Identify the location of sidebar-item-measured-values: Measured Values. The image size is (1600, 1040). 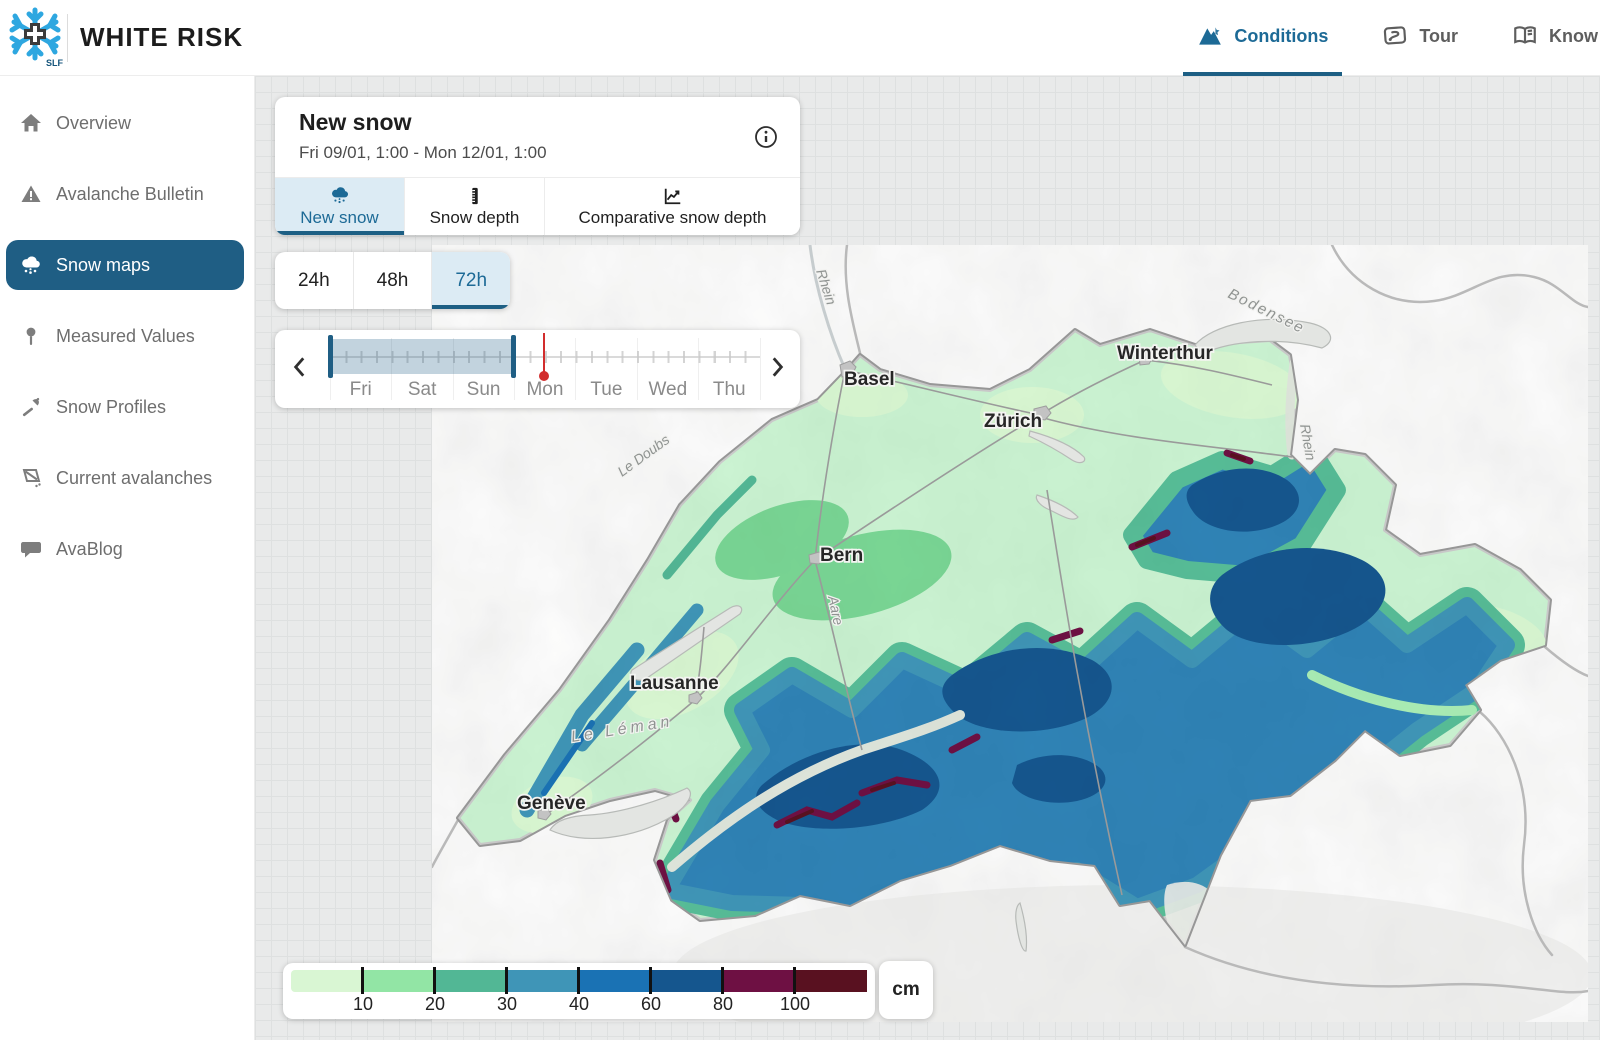
(125, 336).